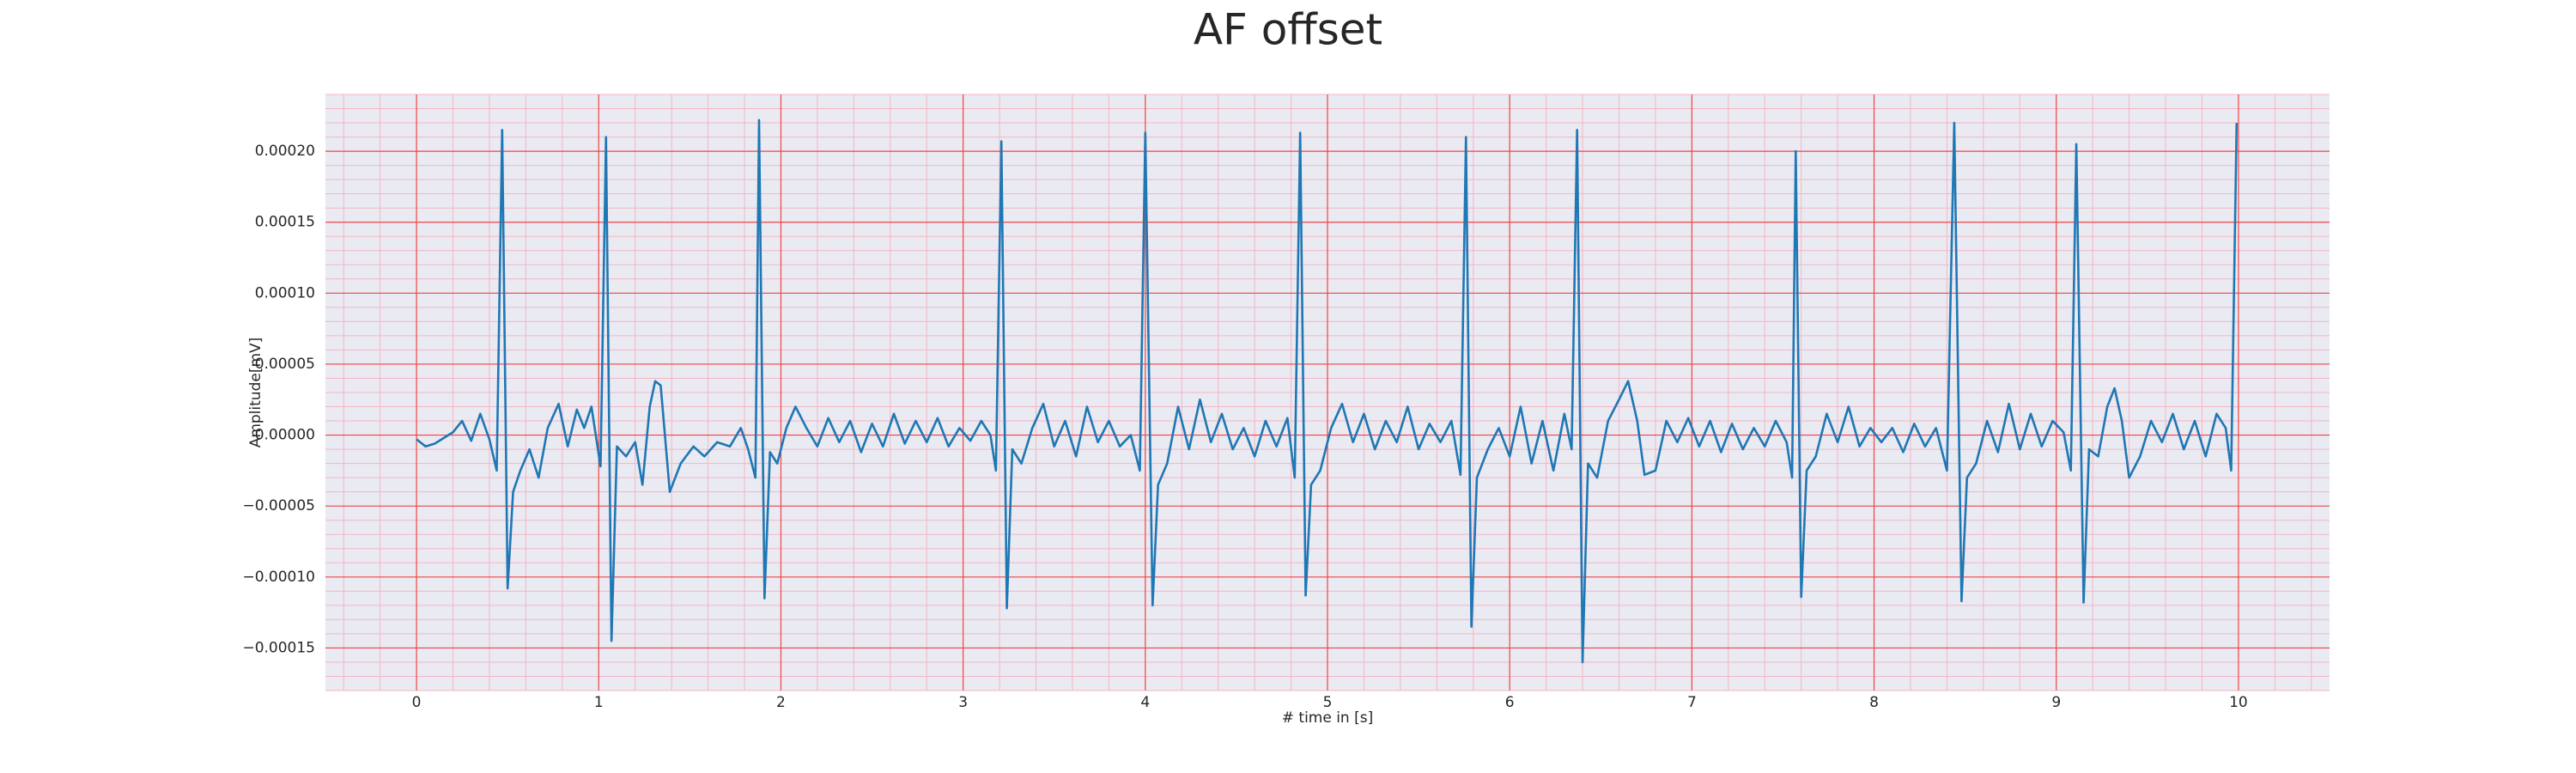 The width and height of the screenshot is (2576, 773). Describe the element at coordinates (285, 364) in the screenshot. I see `y-tick-label: 0.00005` at that location.